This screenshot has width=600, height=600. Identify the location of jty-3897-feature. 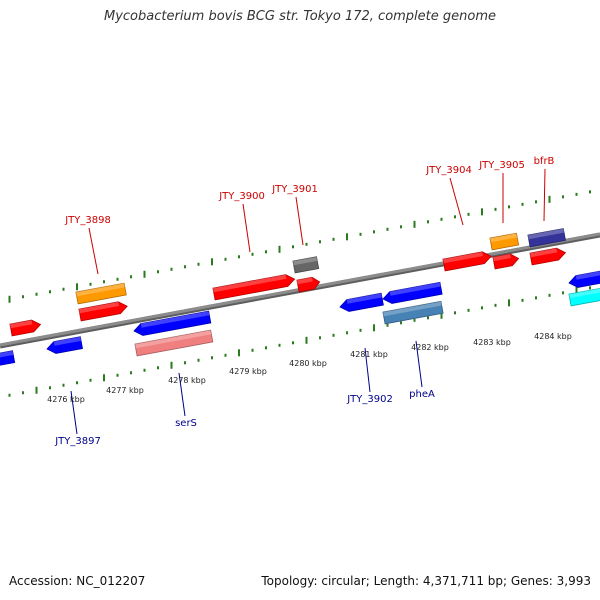
(64, 345).